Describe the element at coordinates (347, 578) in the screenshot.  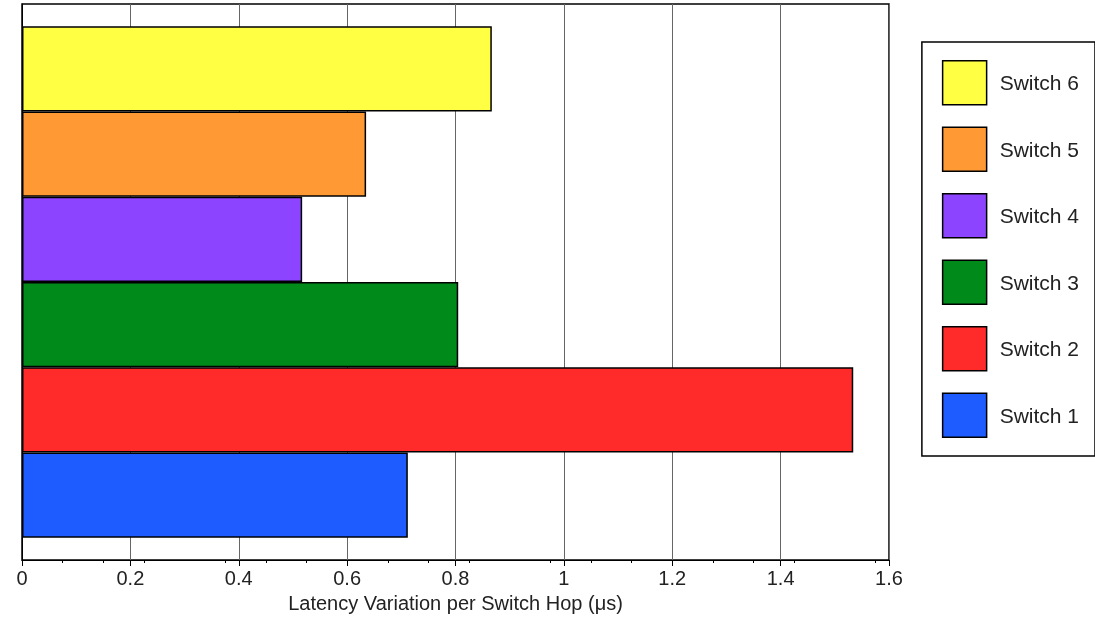
I see `x-tick-label: 0.6` at that location.